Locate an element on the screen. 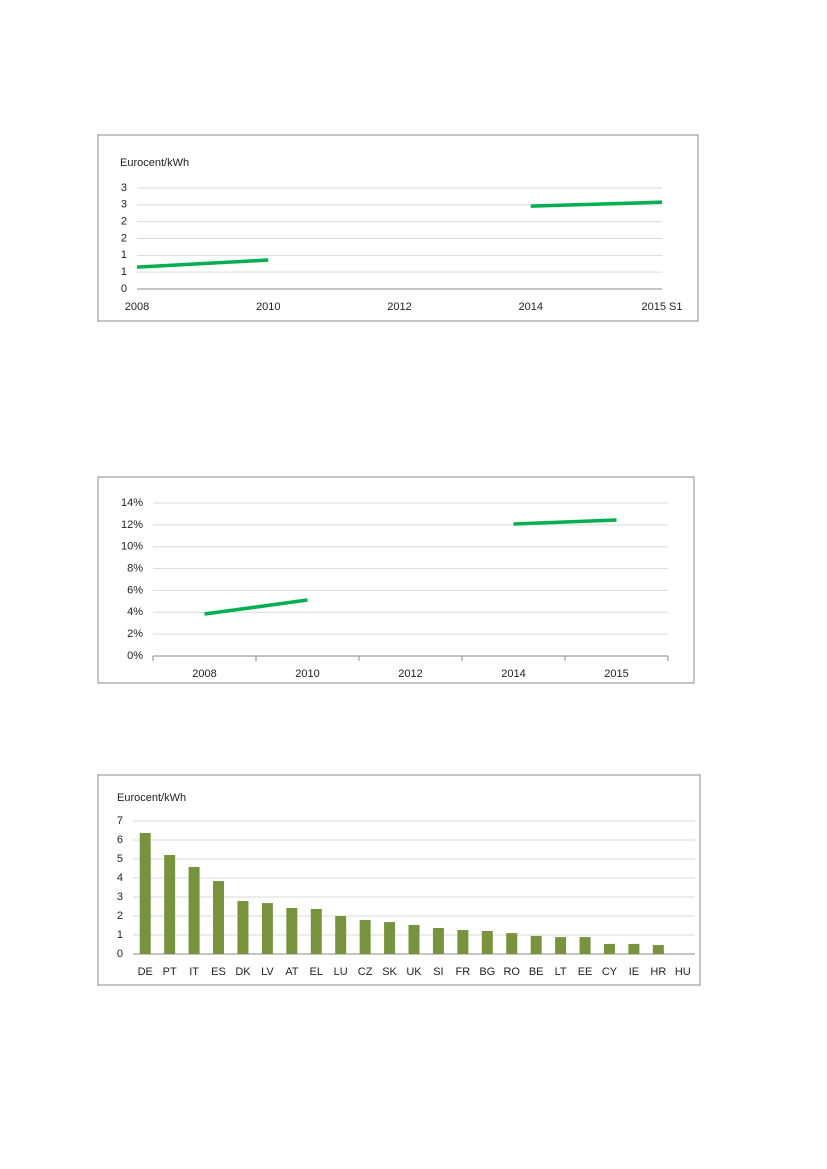 The image size is (827, 1169). x-tick-label: BE is located at coordinates (536, 972).